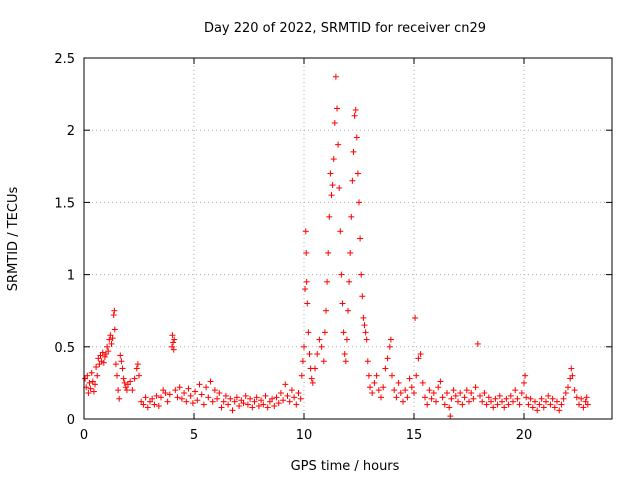 The height and width of the screenshot is (485, 640). Describe the element at coordinates (13, 239) in the screenshot. I see `y-axis-label: SRMTID / TECUs` at that location.